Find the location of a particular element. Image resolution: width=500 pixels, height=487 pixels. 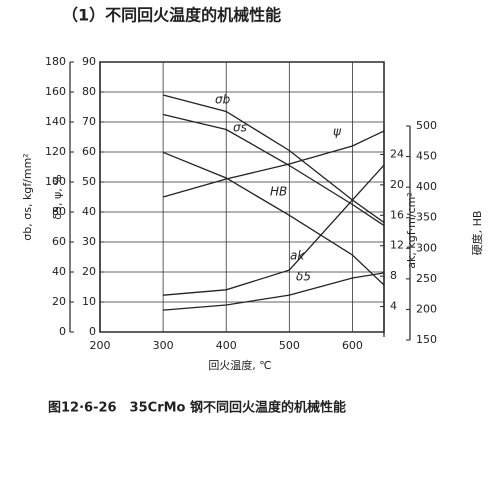

y-tick-label: 8 is located at coordinates (393, 275).